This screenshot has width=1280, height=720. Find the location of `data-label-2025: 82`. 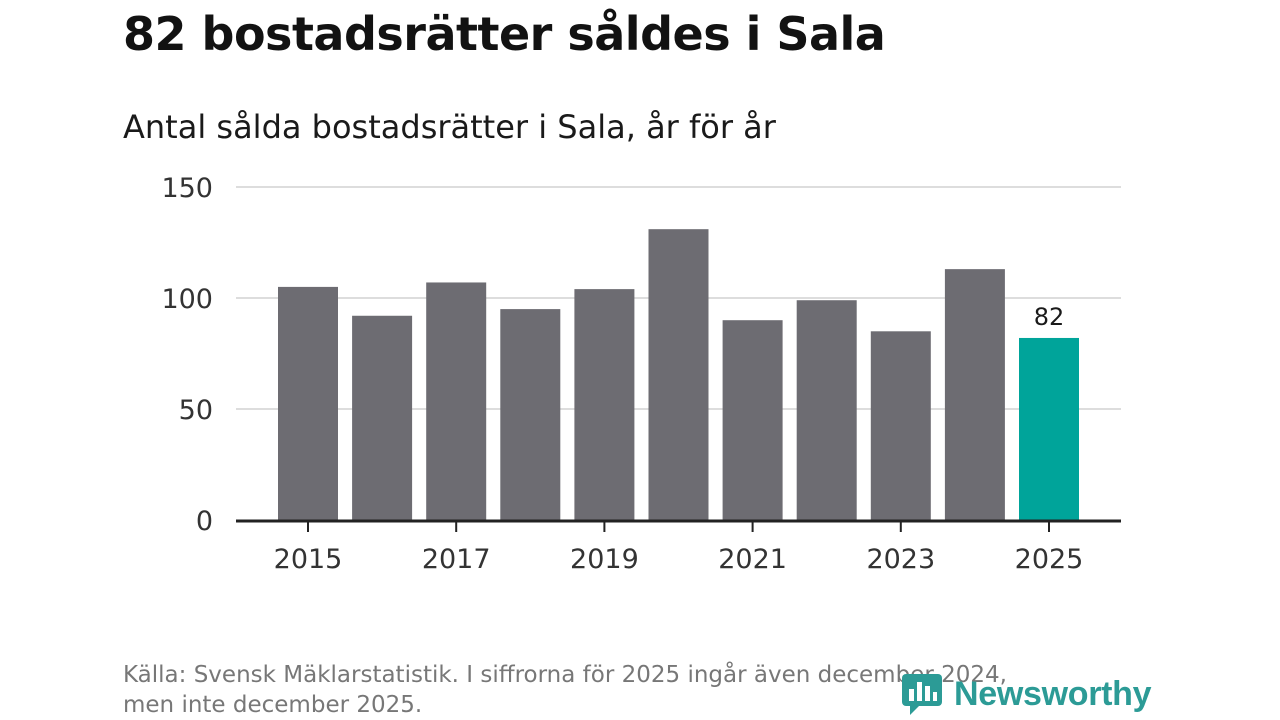

data-label-2025: 82 is located at coordinates (1049, 317).